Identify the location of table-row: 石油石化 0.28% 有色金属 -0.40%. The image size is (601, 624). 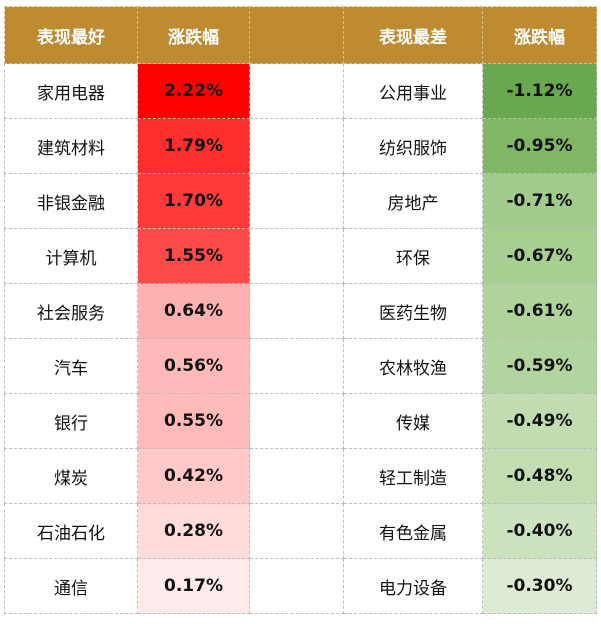
(300, 531).